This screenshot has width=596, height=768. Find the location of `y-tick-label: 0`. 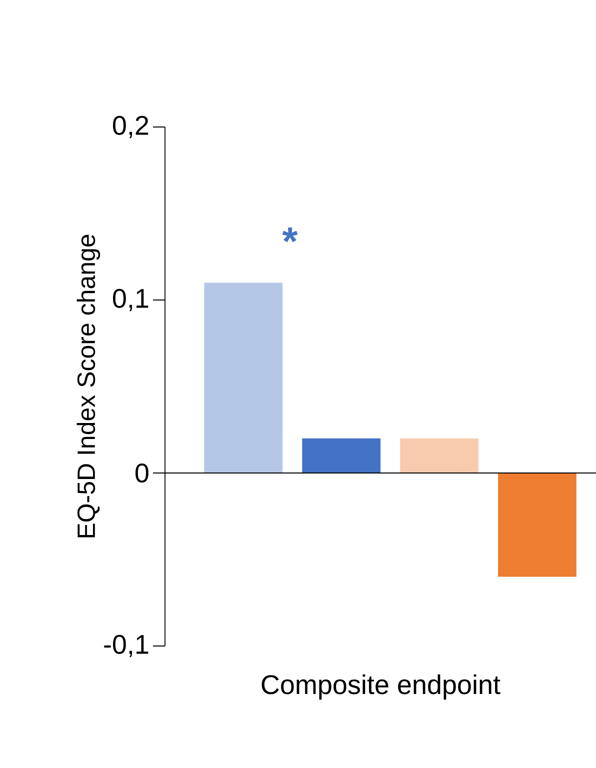

y-tick-label: 0 is located at coordinates (142, 473).